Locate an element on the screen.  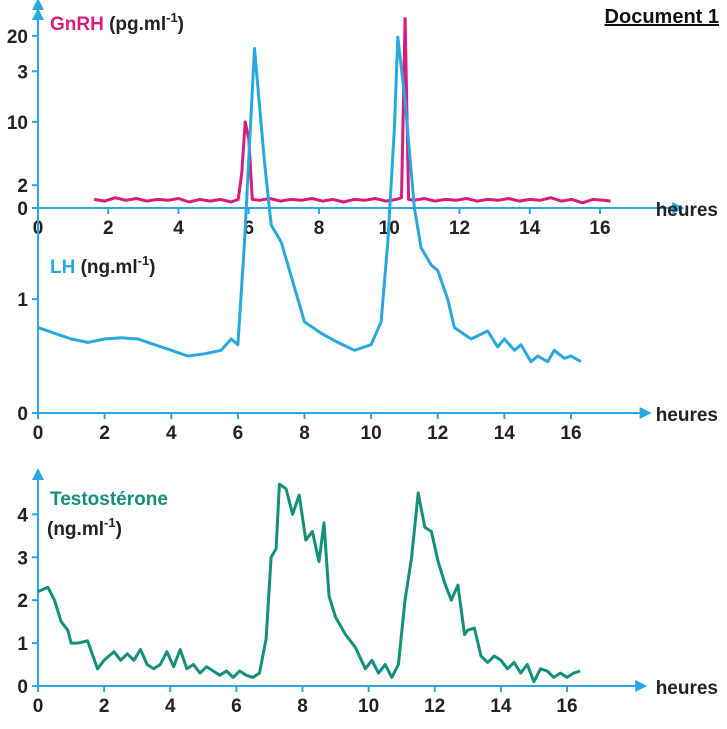
chart-title: Testostérone is located at coordinates (109, 499).